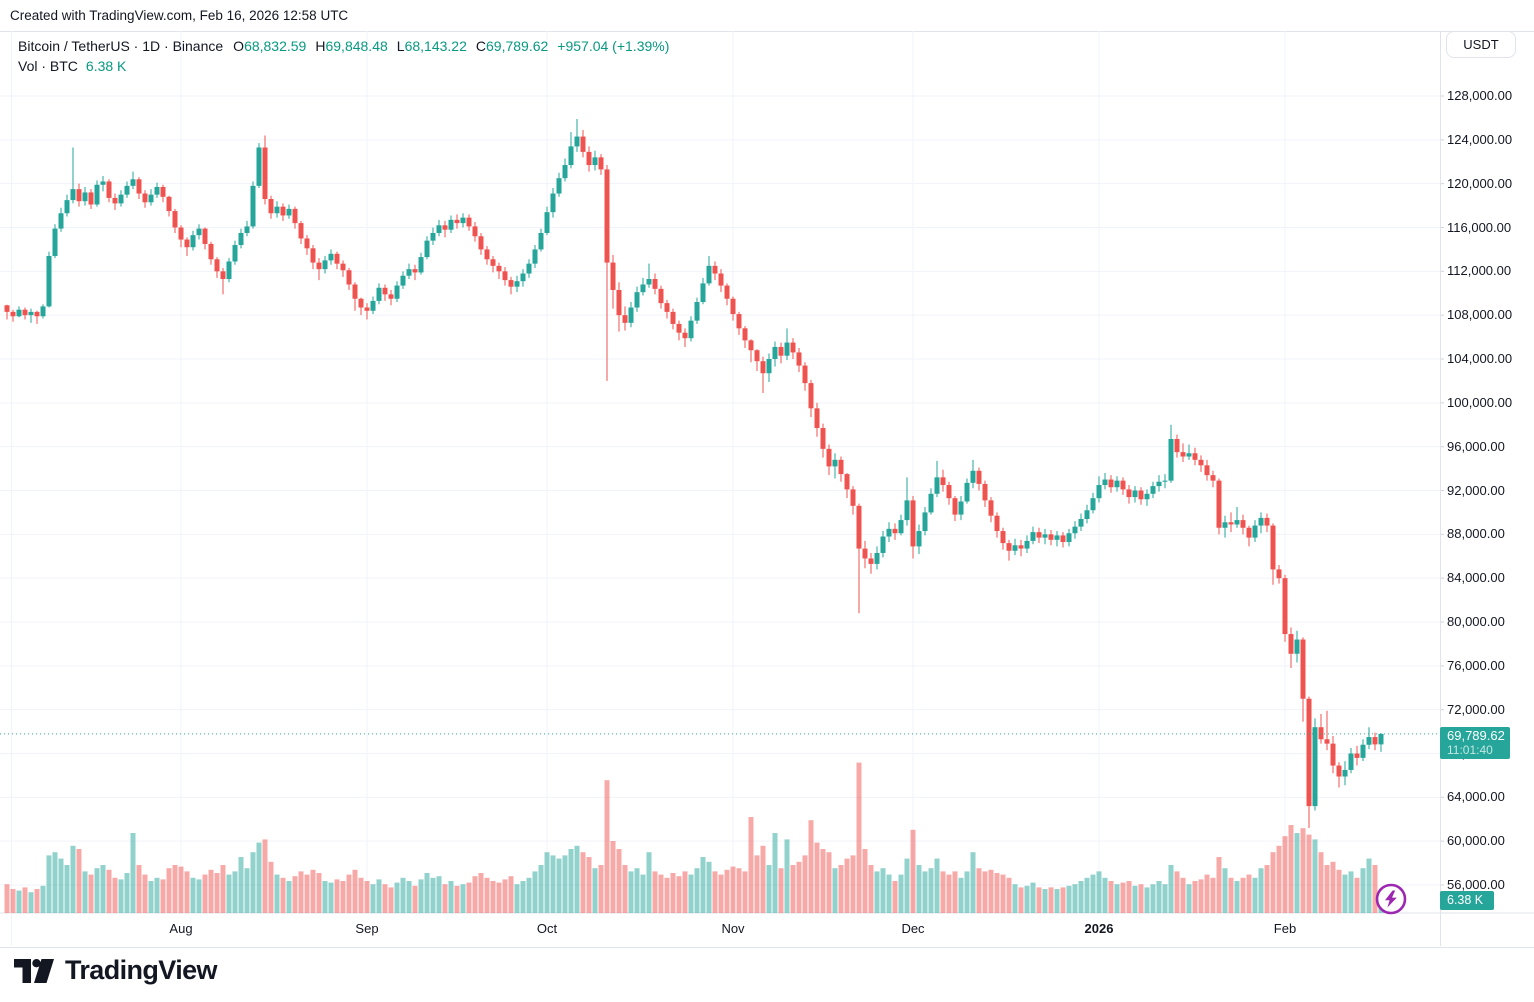 The height and width of the screenshot is (1002, 1534). Describe the element at coordinates (1476, 665) in the screenshot. I see `price-axis-label: 76,000.00` at that location.